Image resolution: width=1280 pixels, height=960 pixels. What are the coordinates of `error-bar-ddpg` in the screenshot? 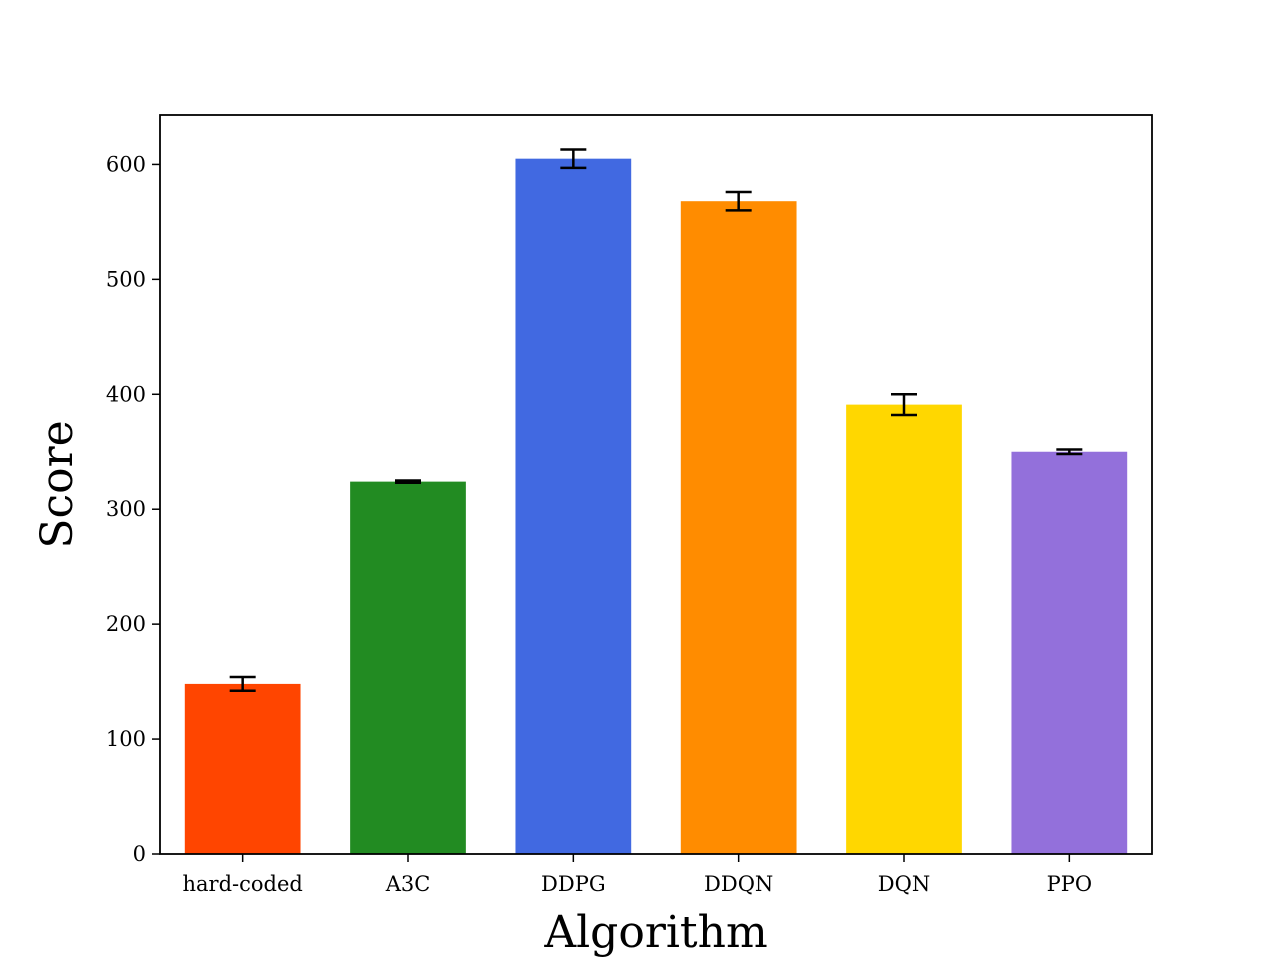 It's located at (573, 159).